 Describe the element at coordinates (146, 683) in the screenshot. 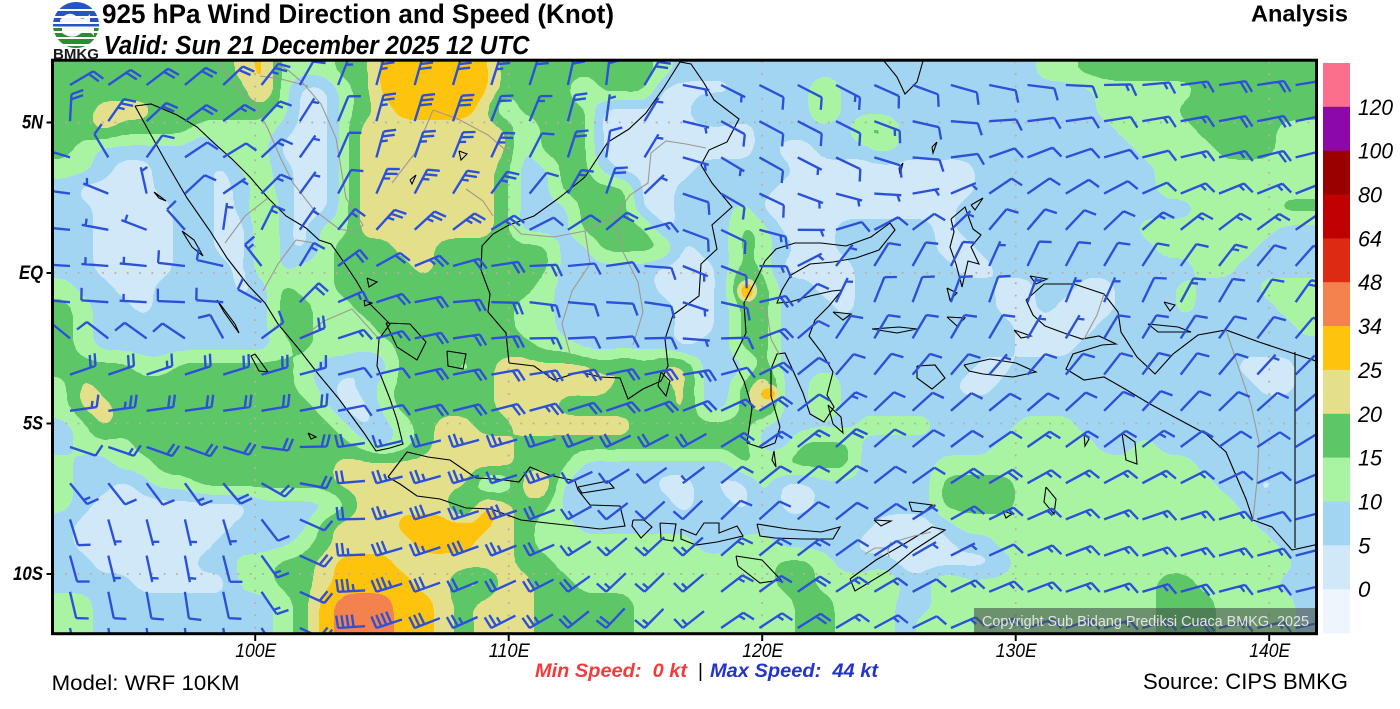

I see `svg-text: Model: WRF 10KM` at that location.